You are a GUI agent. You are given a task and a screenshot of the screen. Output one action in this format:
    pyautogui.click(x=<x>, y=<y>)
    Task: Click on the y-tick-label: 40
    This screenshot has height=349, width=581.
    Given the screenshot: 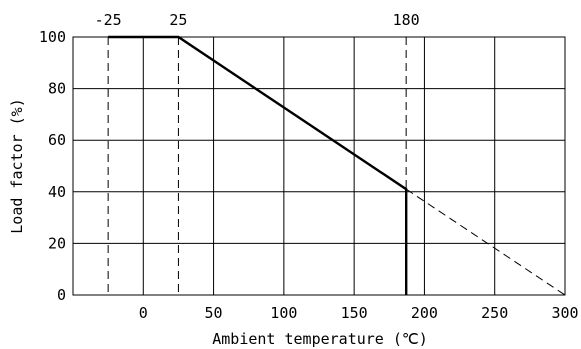 What is the action you would take?
    pyautogui.click(x=57, y=192)
    